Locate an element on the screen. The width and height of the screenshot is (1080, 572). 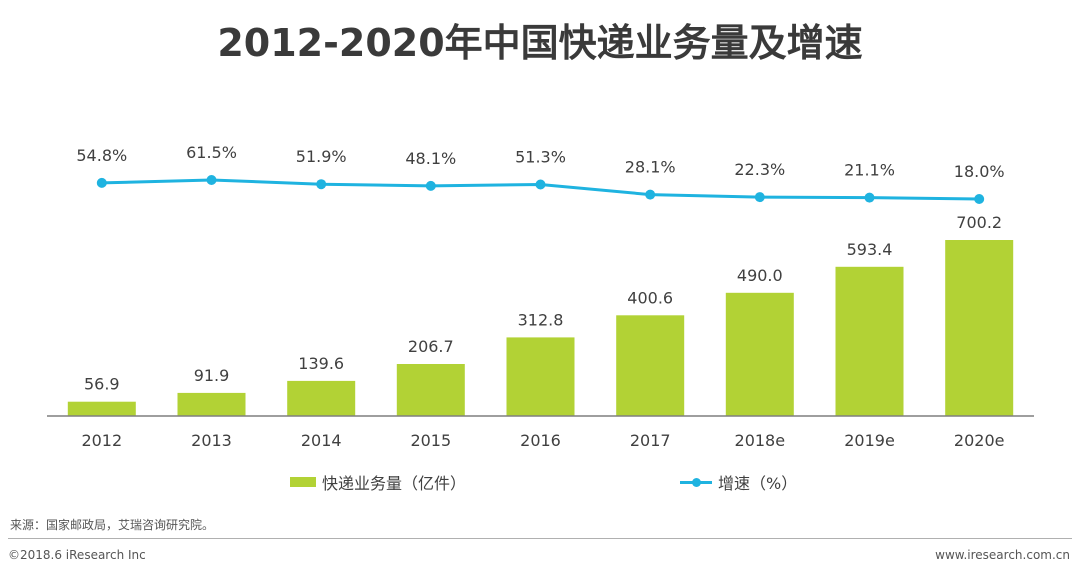
x-tick-2014: 2014 is located at coordinates (321, 440).